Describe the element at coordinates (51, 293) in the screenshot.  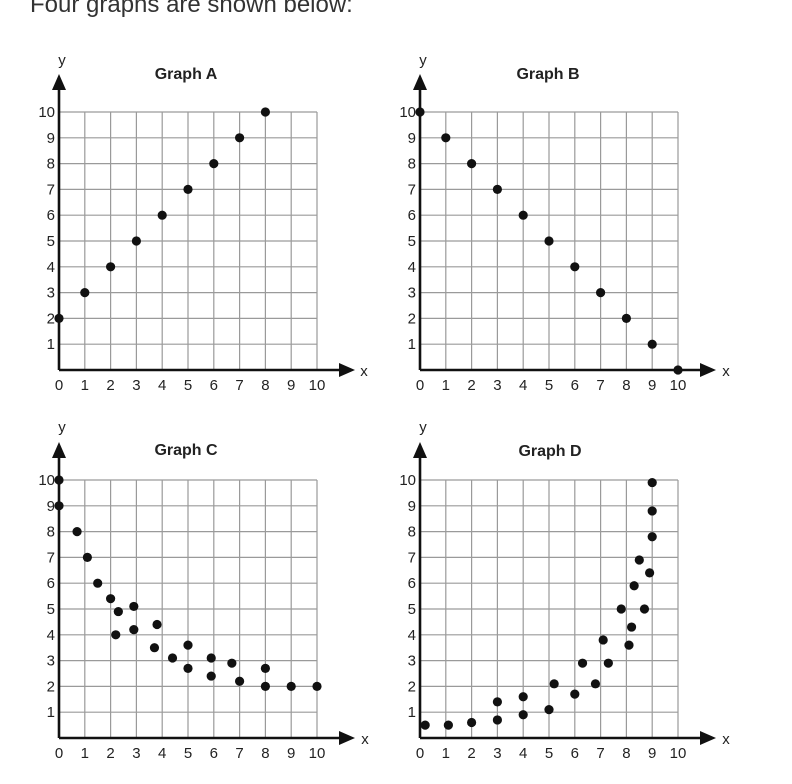
I see `y-tick-label: 3` at that location.